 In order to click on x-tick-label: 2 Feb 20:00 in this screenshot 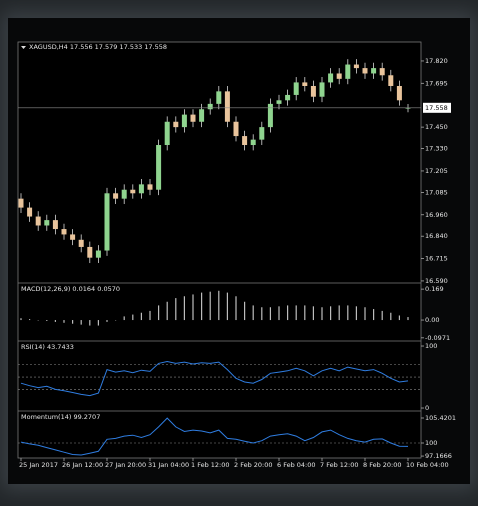, I will do `click(253, 465)`.